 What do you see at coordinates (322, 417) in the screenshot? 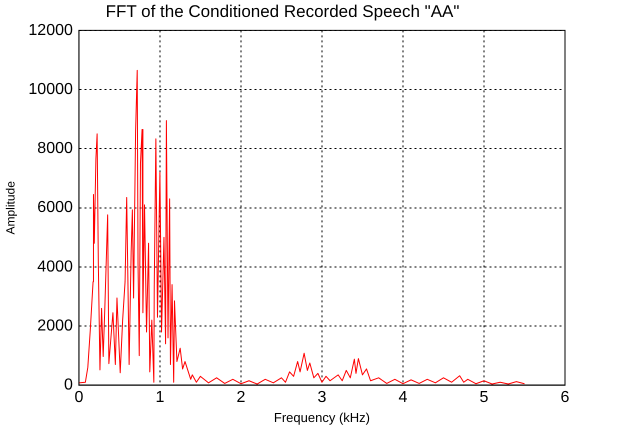
I see `x-axis-title: Frequency (kHz)` at bounding box center [322, 417].